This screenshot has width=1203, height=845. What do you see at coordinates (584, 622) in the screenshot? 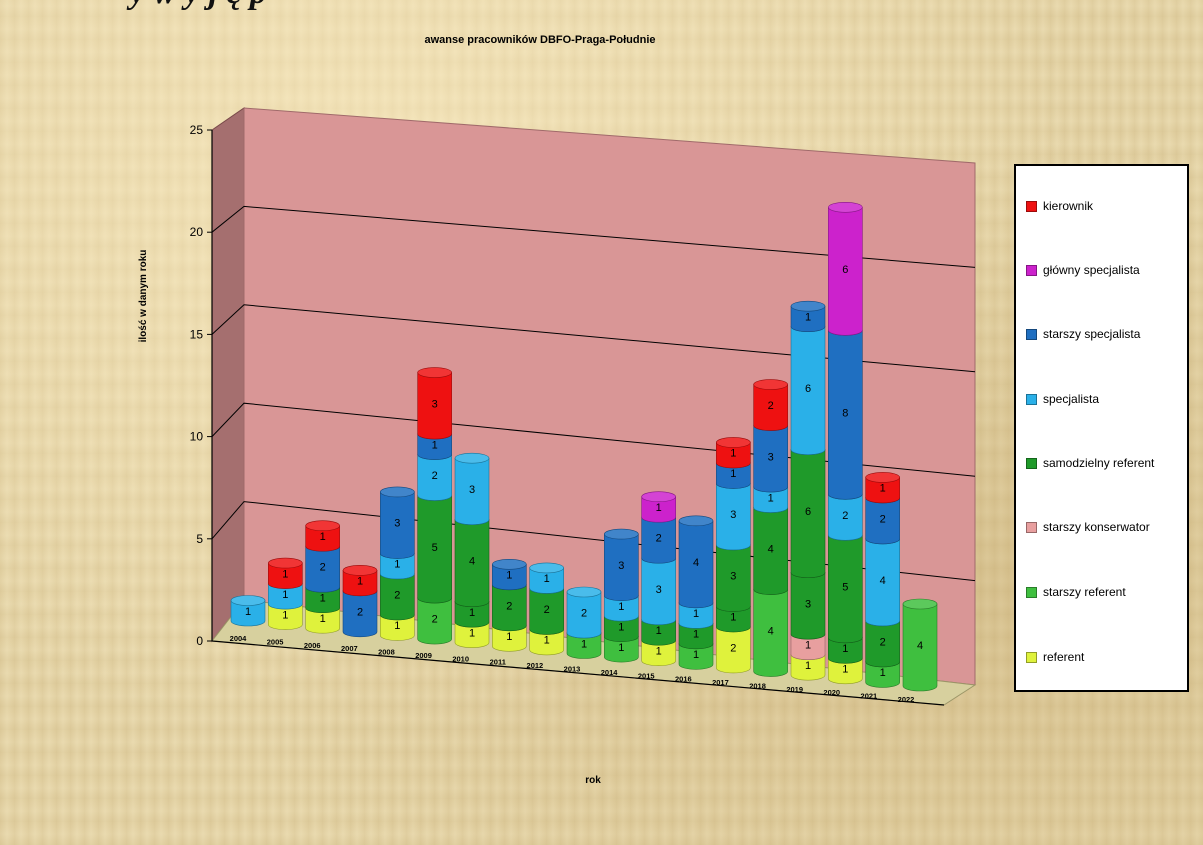
I see `bar-2013: 12` at bounding box center [584, 622].